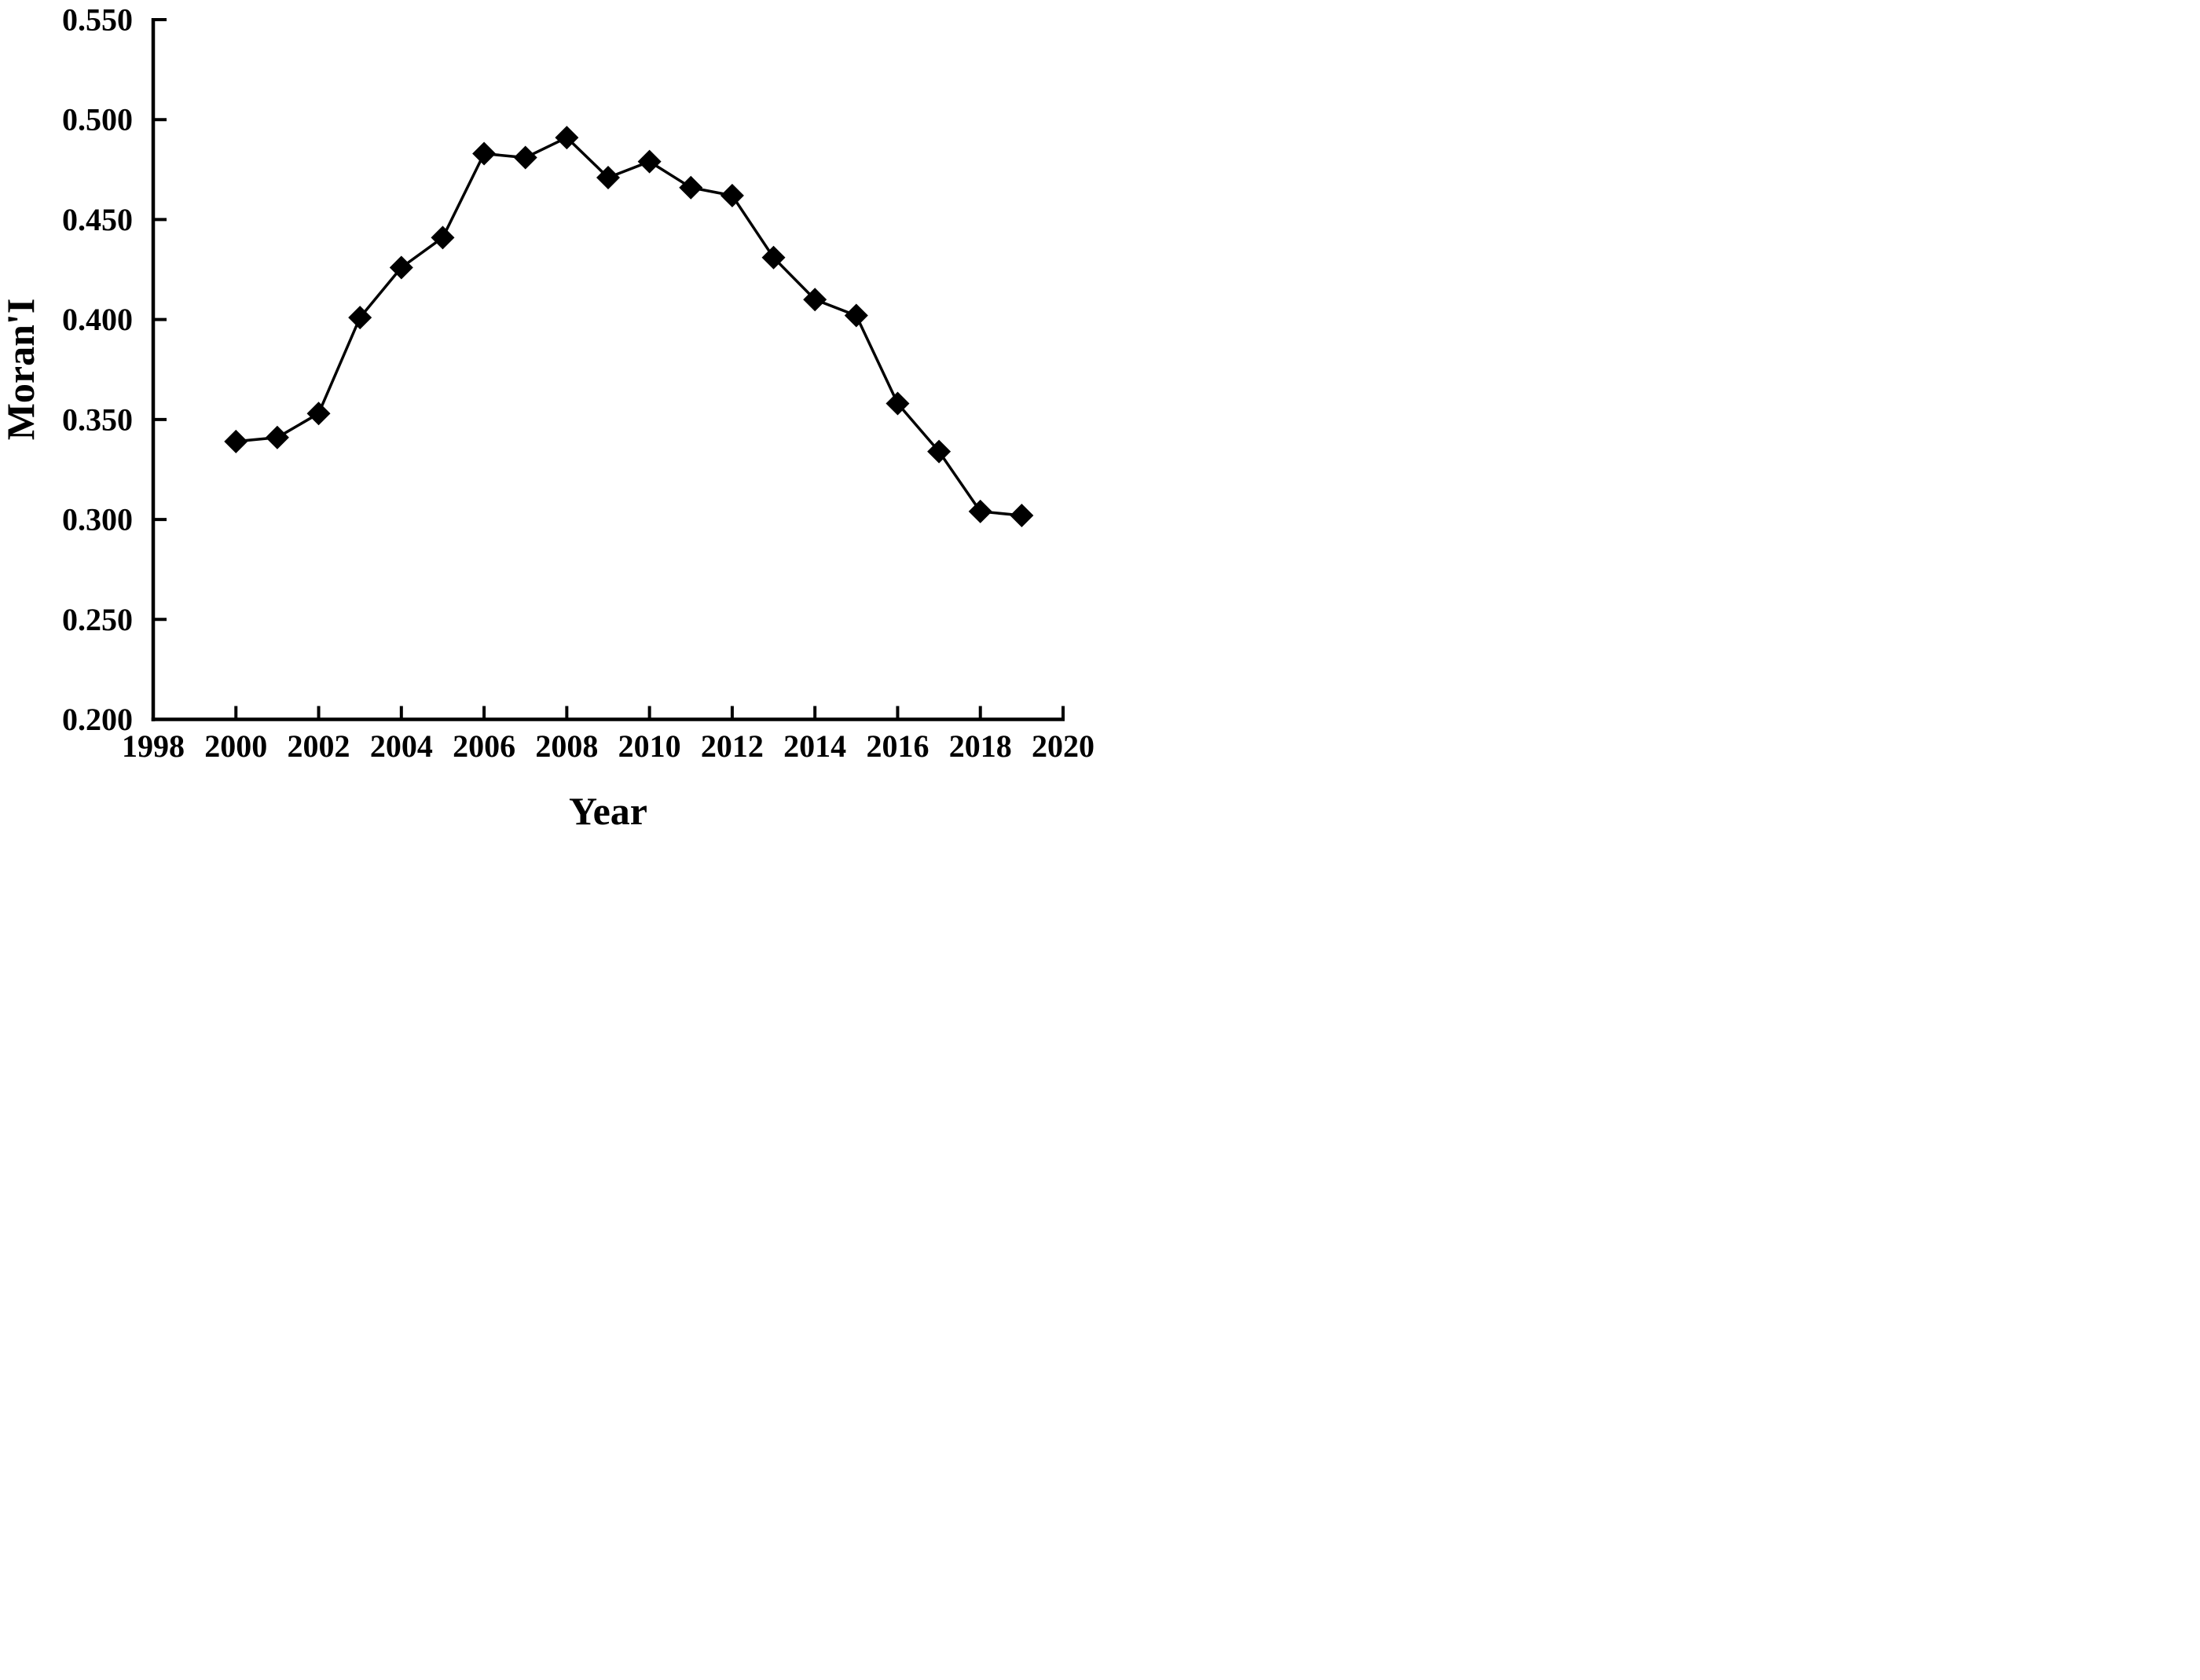 The width and height of the screenshot is (2200, 1680). What do you see at coordinates (897, 746) in the screenshot?
I see `x-tick-label: 2016` at bounding box center [897, 746].